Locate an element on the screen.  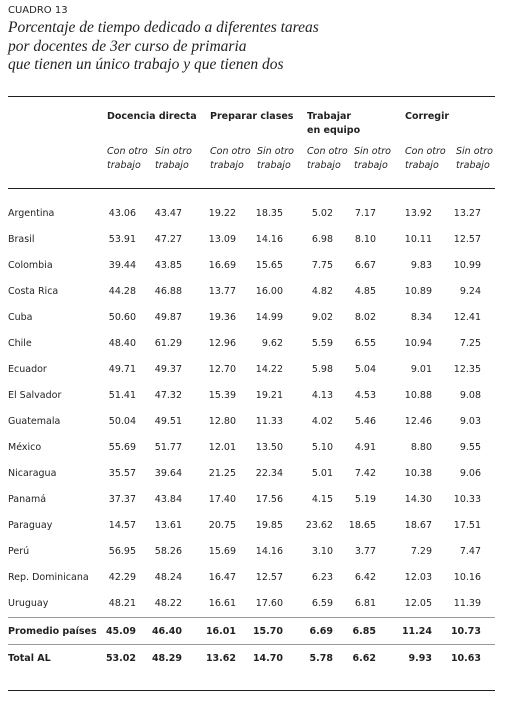
group-header: Preparar clases is located at coordinates (252, 116).